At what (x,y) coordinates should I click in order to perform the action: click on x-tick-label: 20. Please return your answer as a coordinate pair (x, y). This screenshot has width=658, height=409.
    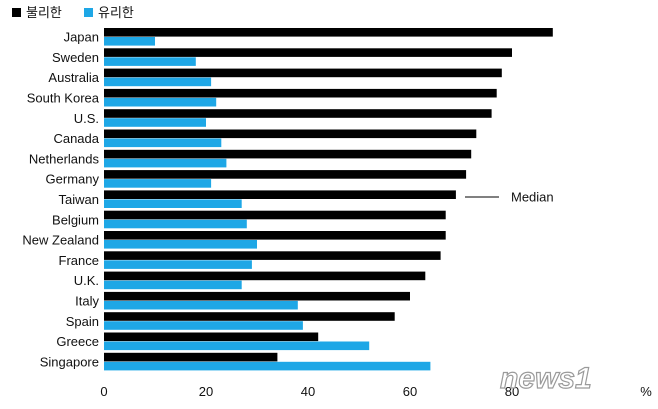
    Looking at the image, I should click on (206, 391).